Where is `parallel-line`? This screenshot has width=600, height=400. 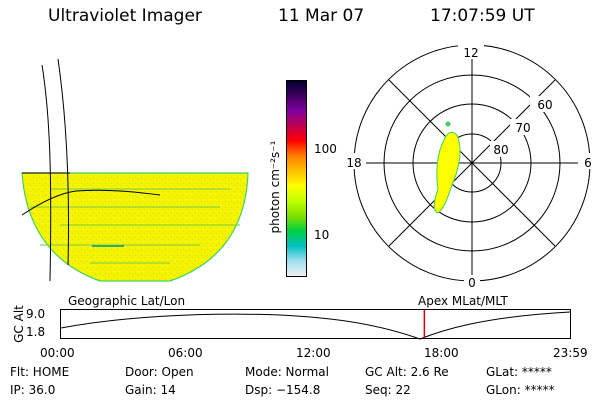
parallel-line is located at coordinates (91, 202).